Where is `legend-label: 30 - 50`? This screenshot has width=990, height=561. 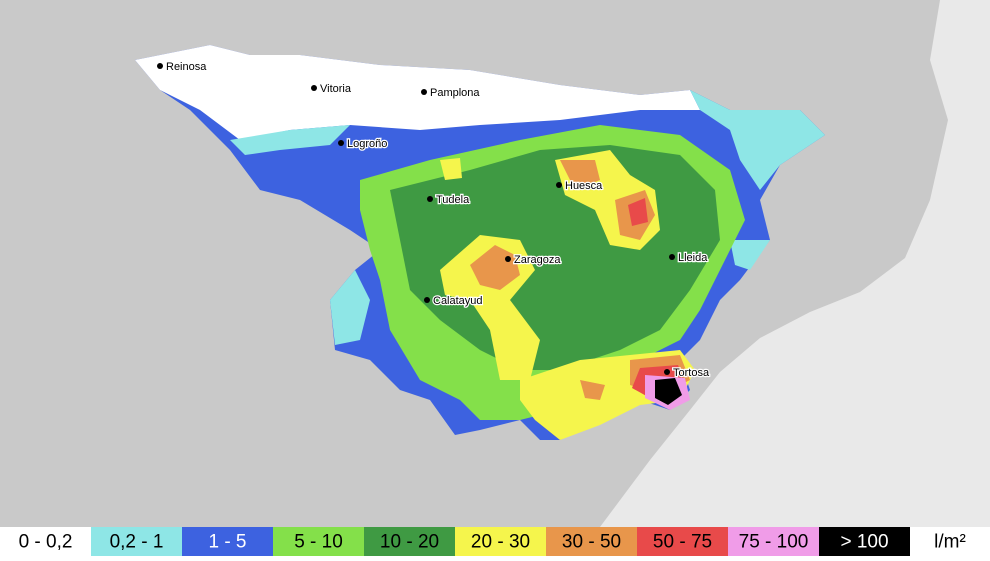
legend-label: 30 - 50 is located at coordinates (591, 542).